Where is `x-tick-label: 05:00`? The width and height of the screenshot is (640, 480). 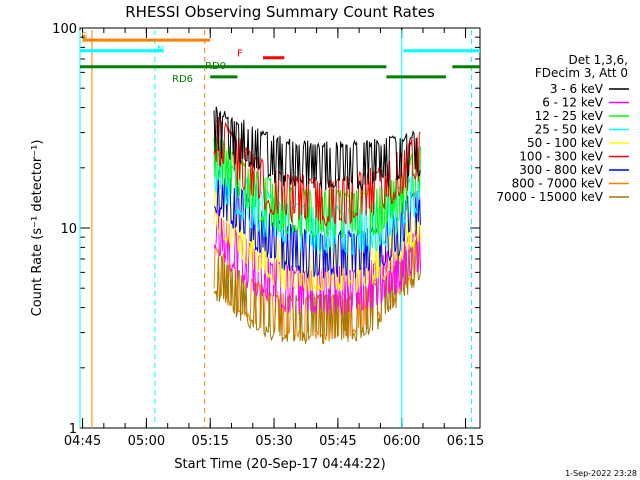 x-tick-label: 05:00 is located at coordinates (146, 441).